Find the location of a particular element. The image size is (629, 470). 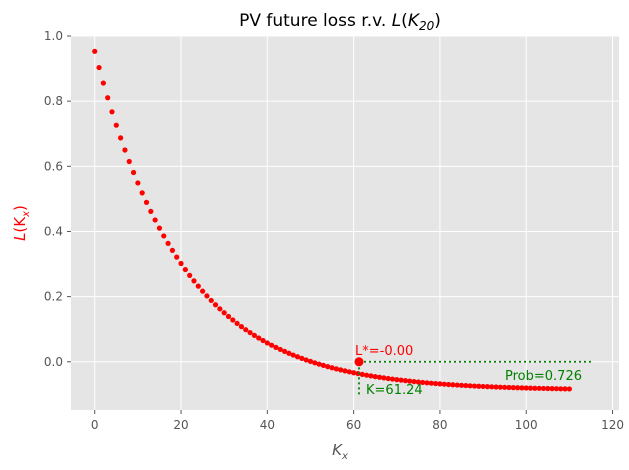

x-tick-label: 40 is located at coordinates (267, 425).